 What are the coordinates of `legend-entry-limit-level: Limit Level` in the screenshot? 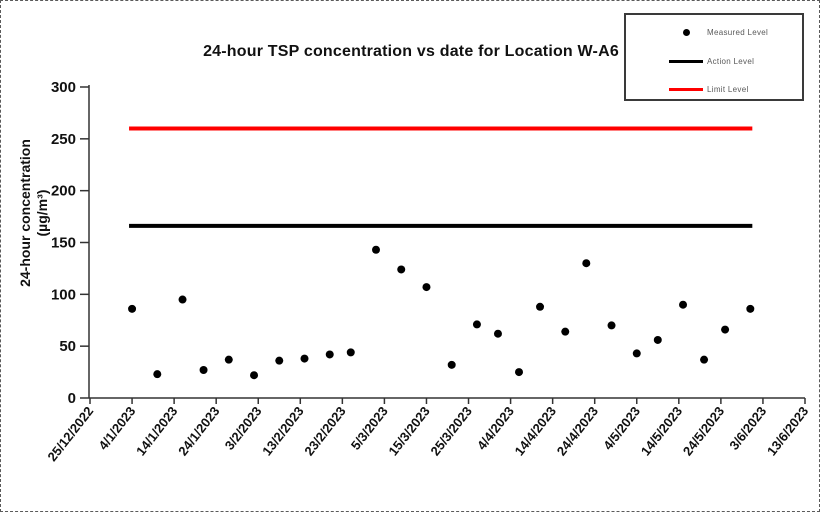 It's located at (709, 89).